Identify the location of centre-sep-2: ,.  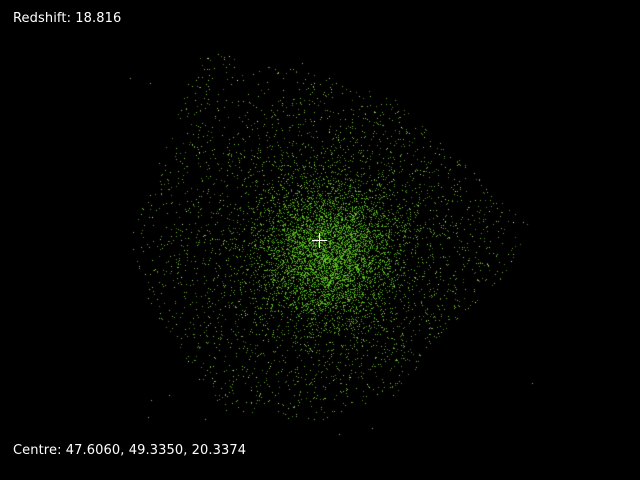
(187, 450).